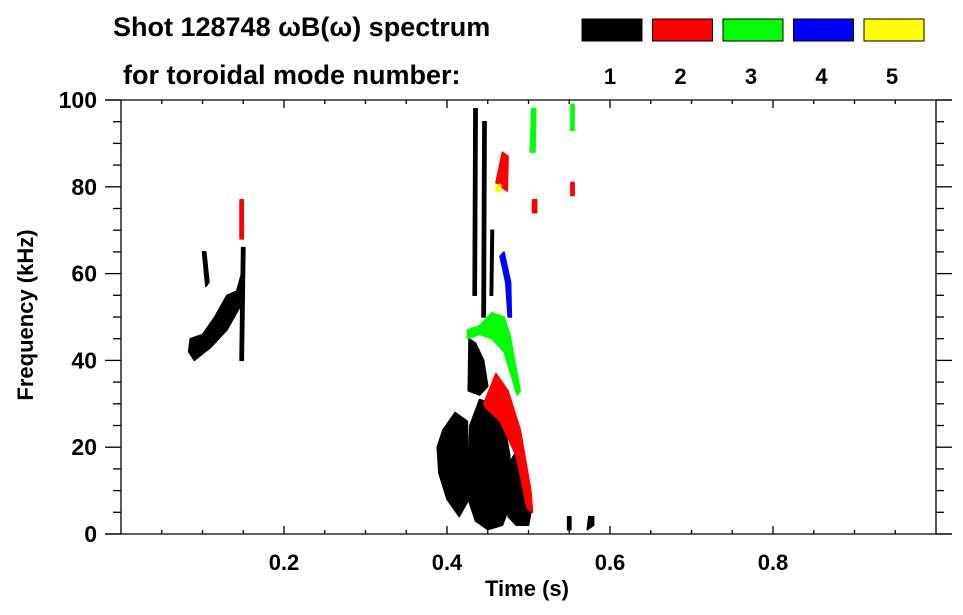 This screenshot has height=615, width=963. Describe the element at coordinates (680, 76) in the screenshot. I see `legend-label-mode-2: 2` at that location.